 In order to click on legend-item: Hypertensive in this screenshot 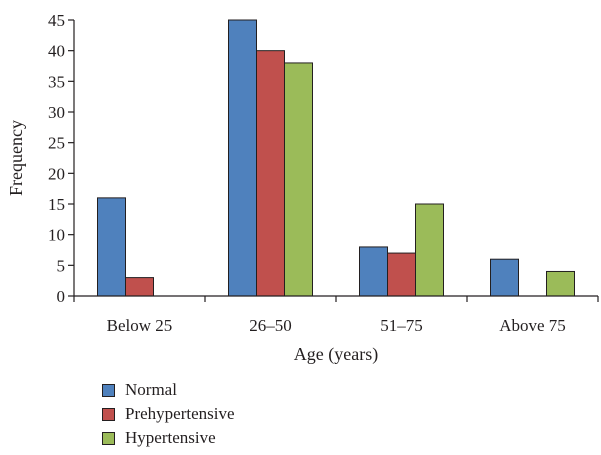, I will do `click(168, 438)`.